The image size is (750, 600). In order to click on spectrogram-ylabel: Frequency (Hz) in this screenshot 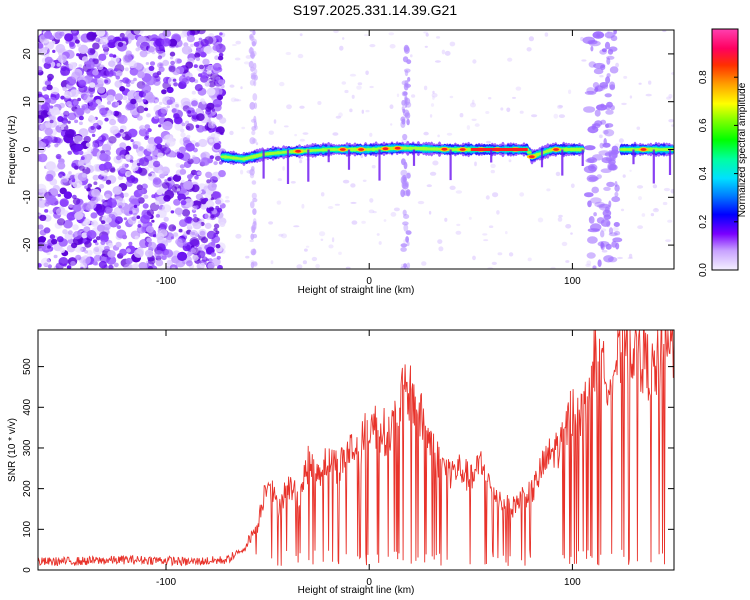, I will do `click(12, 150)`.